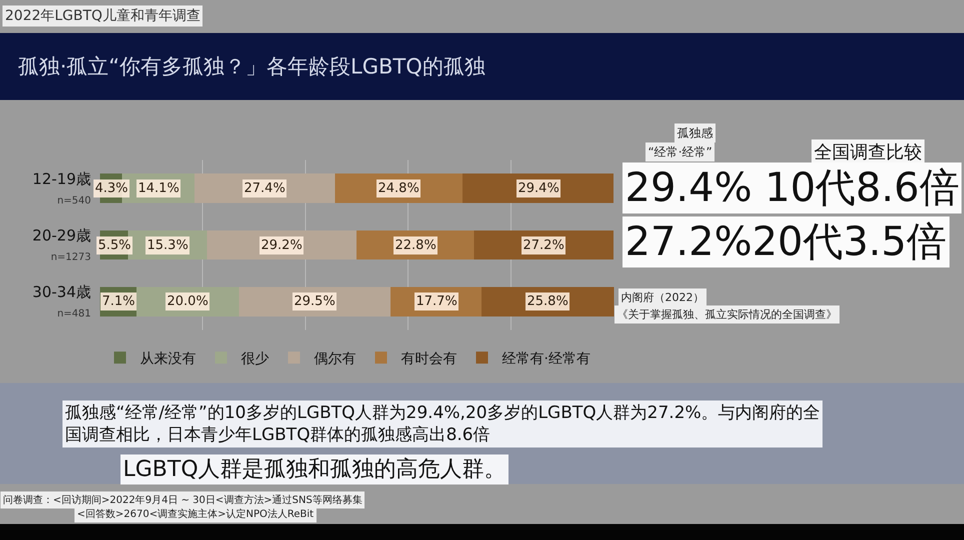 The width and height of the screenshot is (964, 540). Describe the element at coordinates (187, 301) in the screenshot. I see `data-label: 20.0%` at that location.